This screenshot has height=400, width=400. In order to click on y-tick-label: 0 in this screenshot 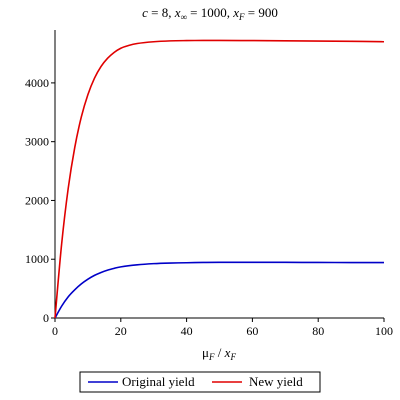, I will do `click(46, 318)`.